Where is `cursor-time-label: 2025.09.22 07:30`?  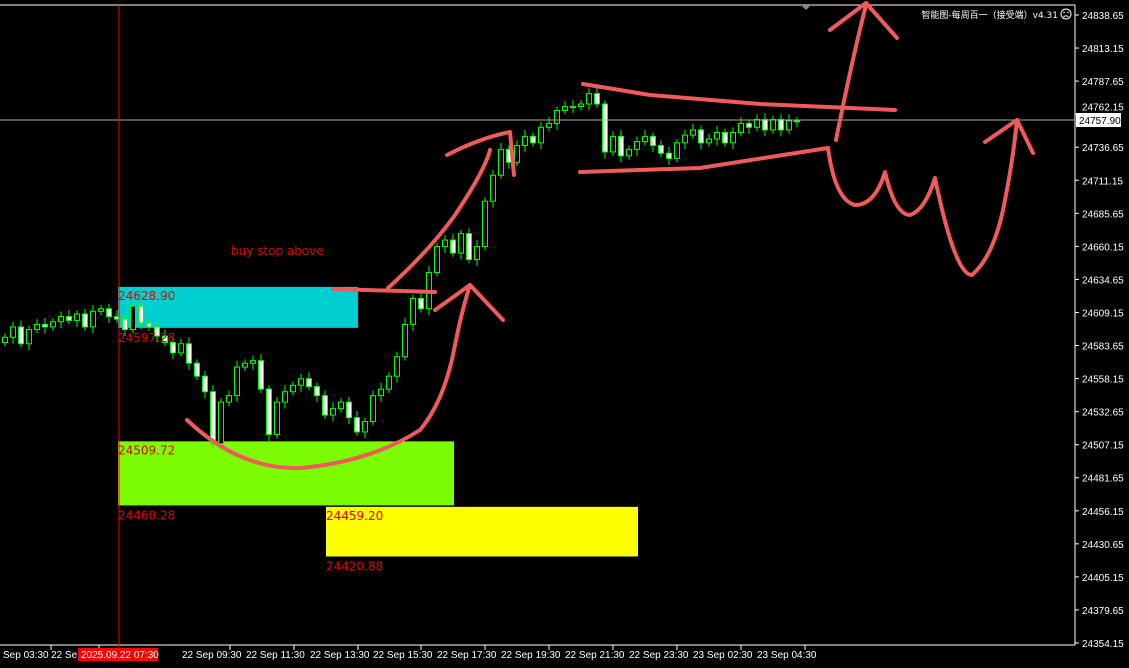 cursor-time-label: 2025.09.22 07:30 is located at coordinates (120, 655).